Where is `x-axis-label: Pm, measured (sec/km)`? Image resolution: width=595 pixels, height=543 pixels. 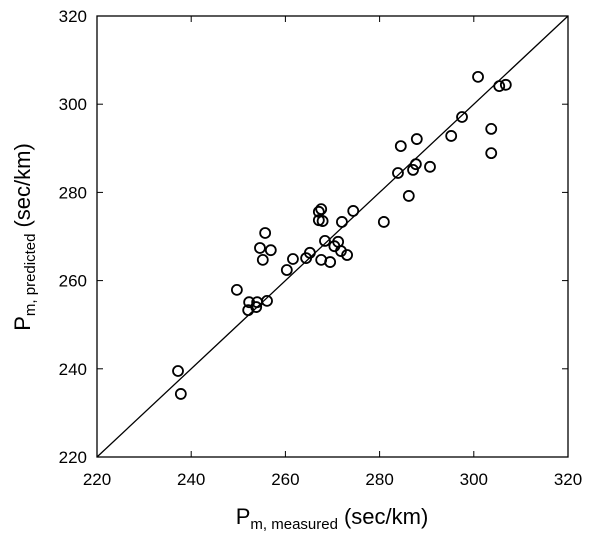
x-axis-label: Pm, measured (sec/km) is located at coordinates (332, 518).